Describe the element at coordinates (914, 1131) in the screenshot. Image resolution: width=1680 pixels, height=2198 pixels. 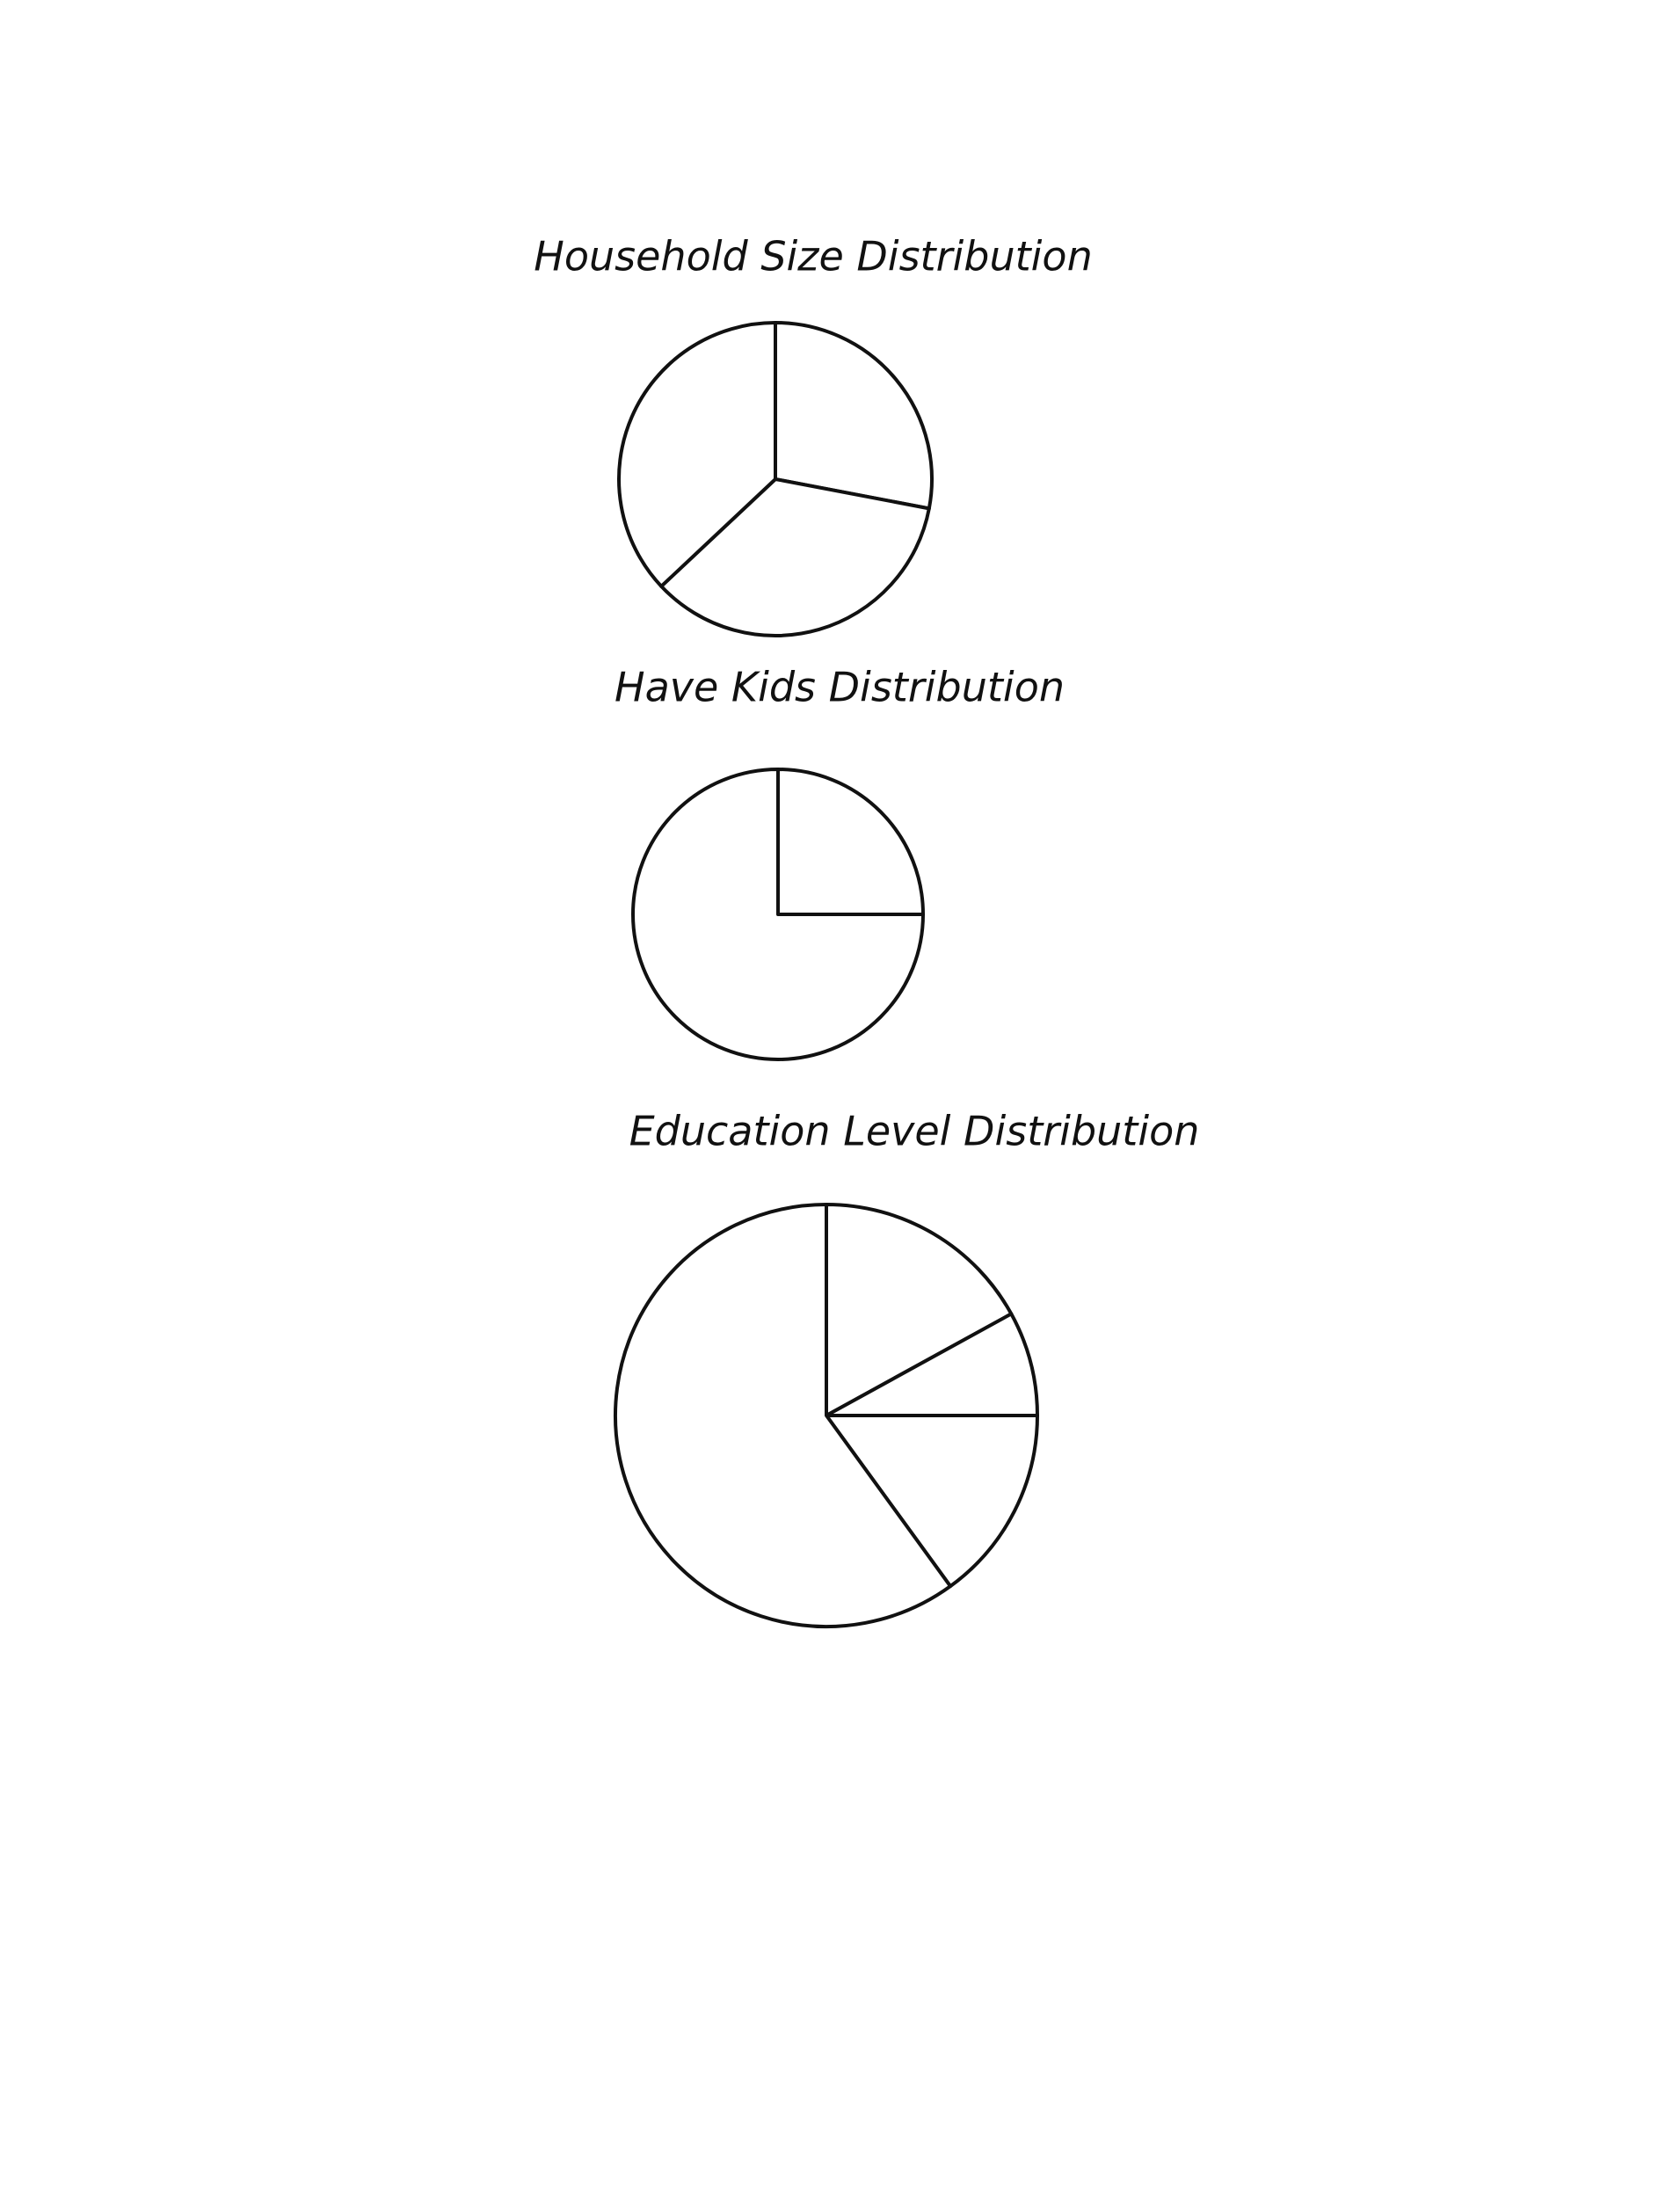
I see `chart-title: Education Level Distribution` at that location.